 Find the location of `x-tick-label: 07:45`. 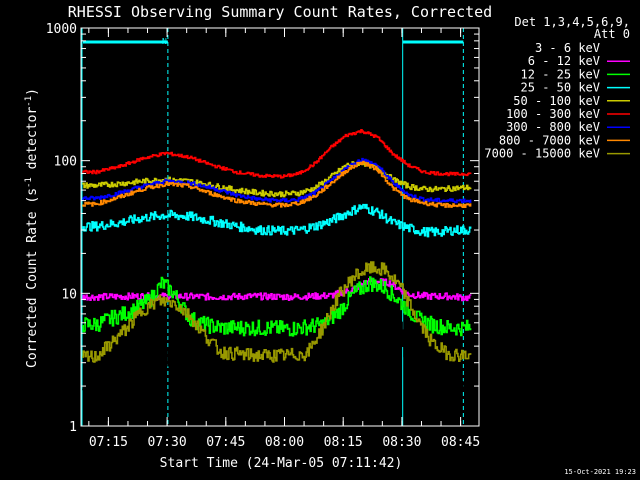

x-tick-label: 07:45 is located at coordinates (225, 442).